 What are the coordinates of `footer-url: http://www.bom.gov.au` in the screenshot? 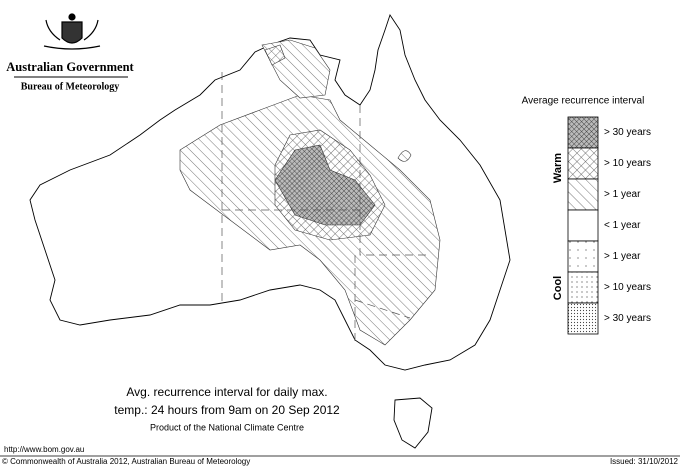 It's located at (44, 449).